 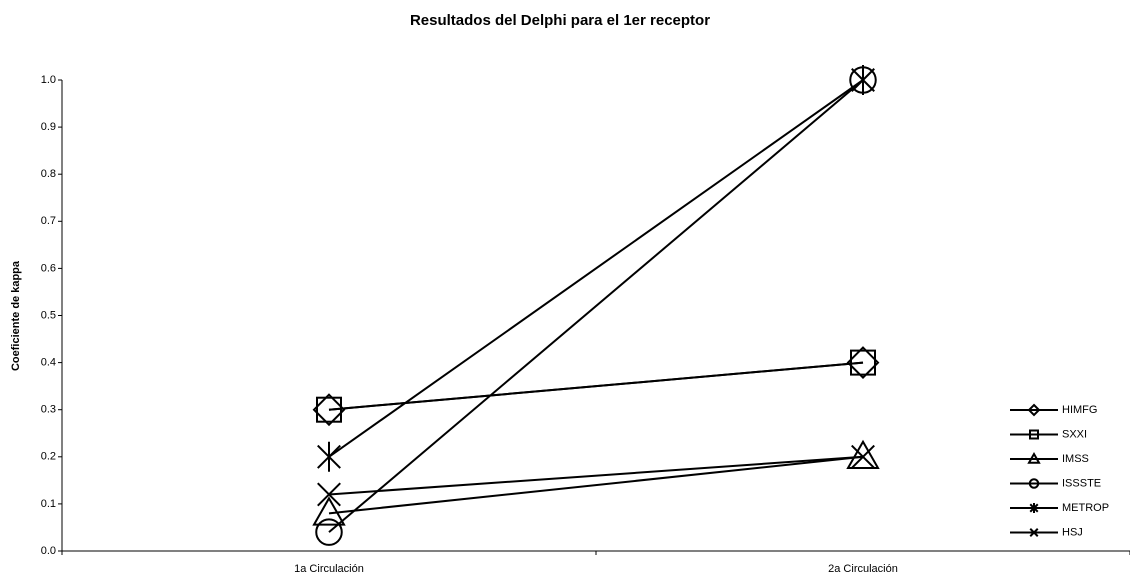 What do you see at coordinates (329, 569) in the screenshot?
I see `x-tick-label: 1a Circulación` at bounding box center [329, 569].